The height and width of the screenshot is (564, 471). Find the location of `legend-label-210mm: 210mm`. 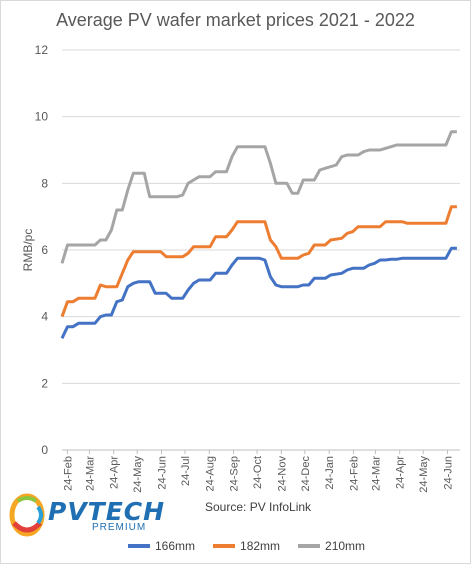

legend-label-210mm: 210mm is located at coordinates (345, 546).